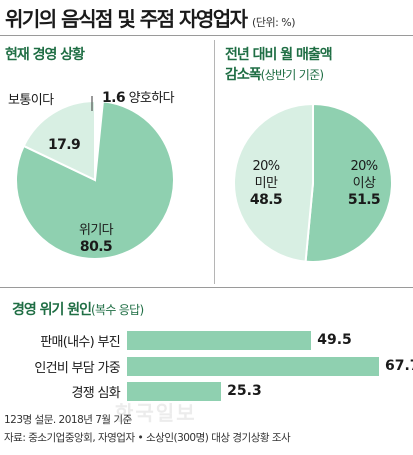  What do you see at coordinates (364, 183) in the screenshot?
I see `pie2-label-over: 20% 이상 51.5` at bounding box center [364, 183].